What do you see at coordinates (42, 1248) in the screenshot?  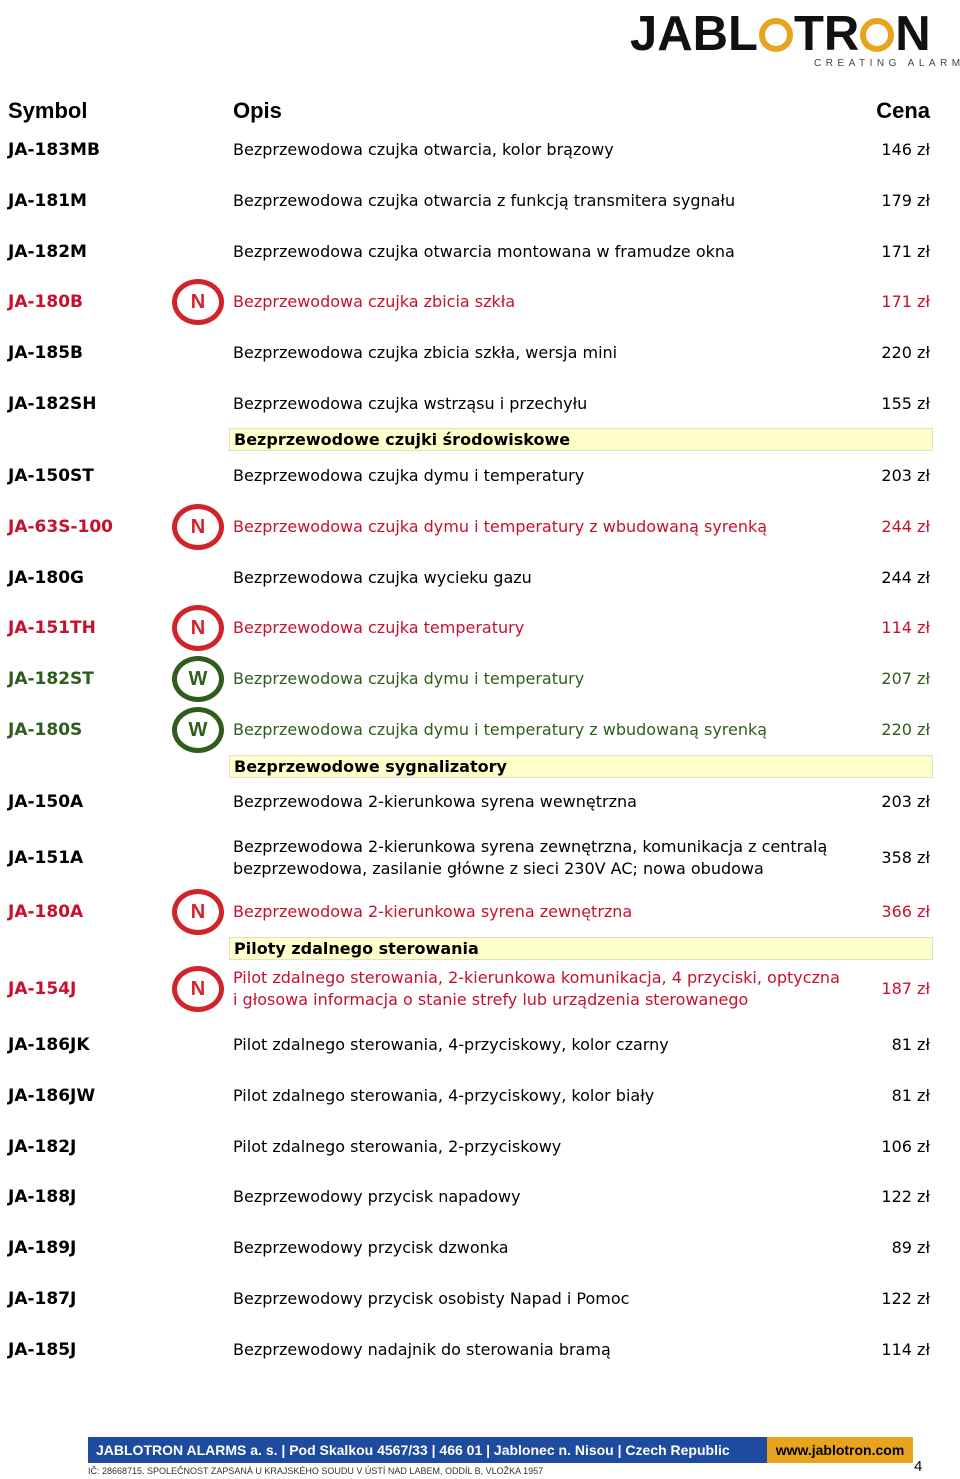 I see `product-symbol: JA-189J` at bounding box center [42, 1248].